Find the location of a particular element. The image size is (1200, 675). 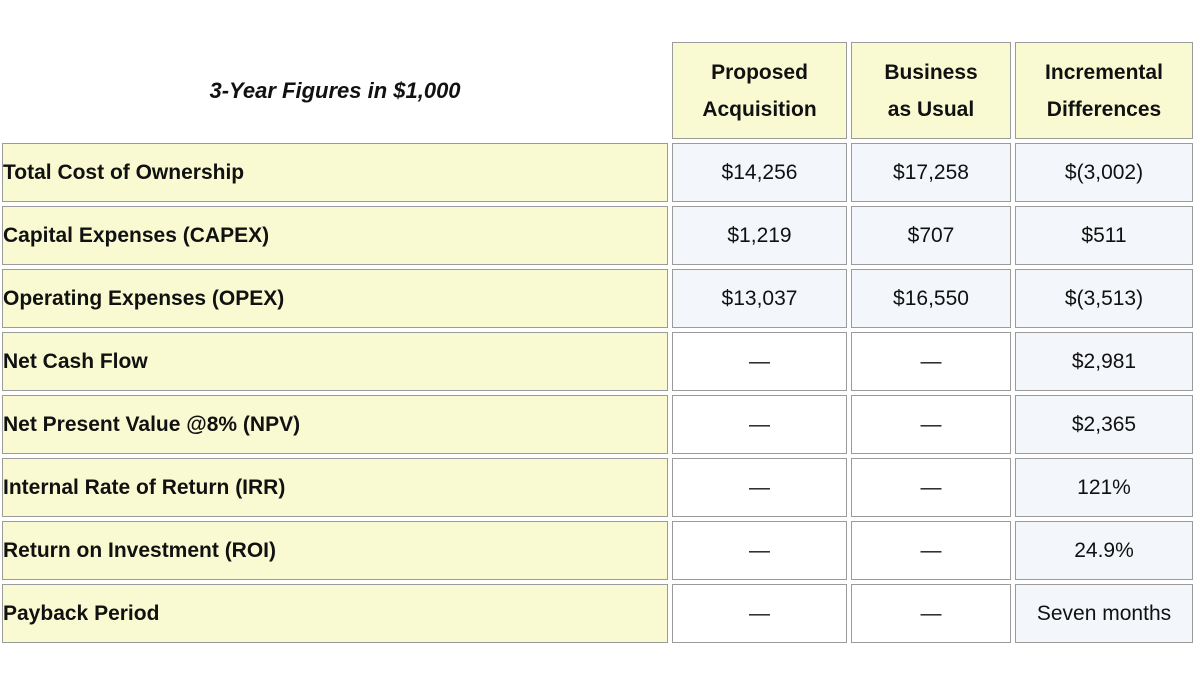

value-cell-proposed: $1,219 is located at coordinates (759, 235).